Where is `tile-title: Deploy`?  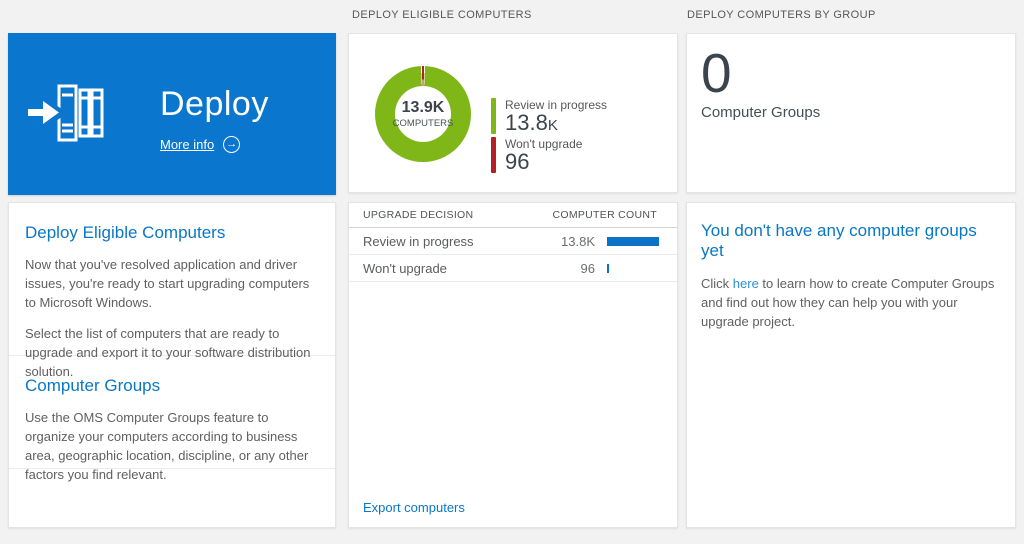
tile-title: Deploy is located at coordinates (214, 104).